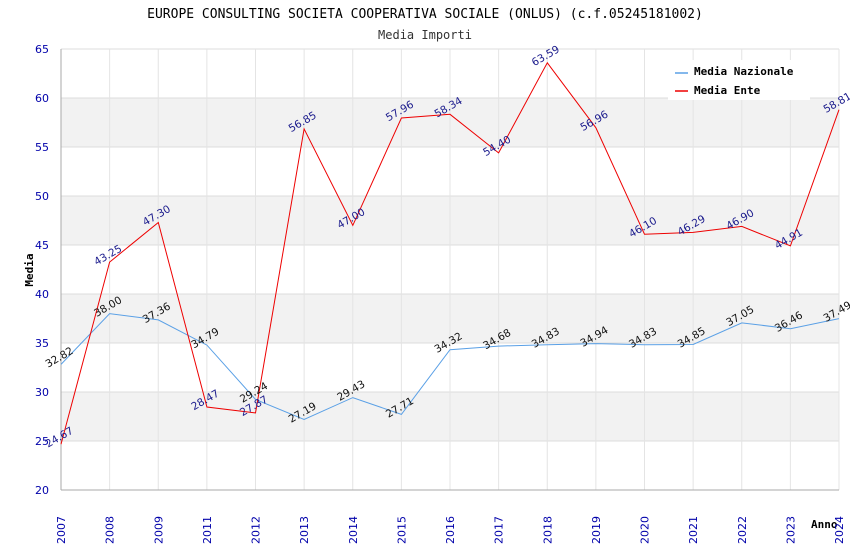  Describe the element at coordinates (61, 530) in the screenshot. I see `x-tick-label: 2007` at that location.